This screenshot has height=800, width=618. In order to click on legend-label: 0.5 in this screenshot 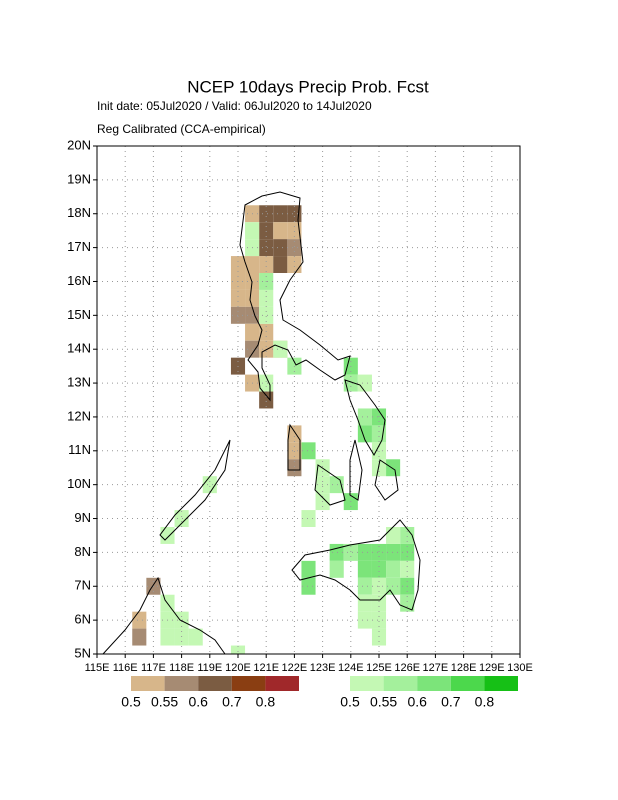, I will do `click(350, 702)`.